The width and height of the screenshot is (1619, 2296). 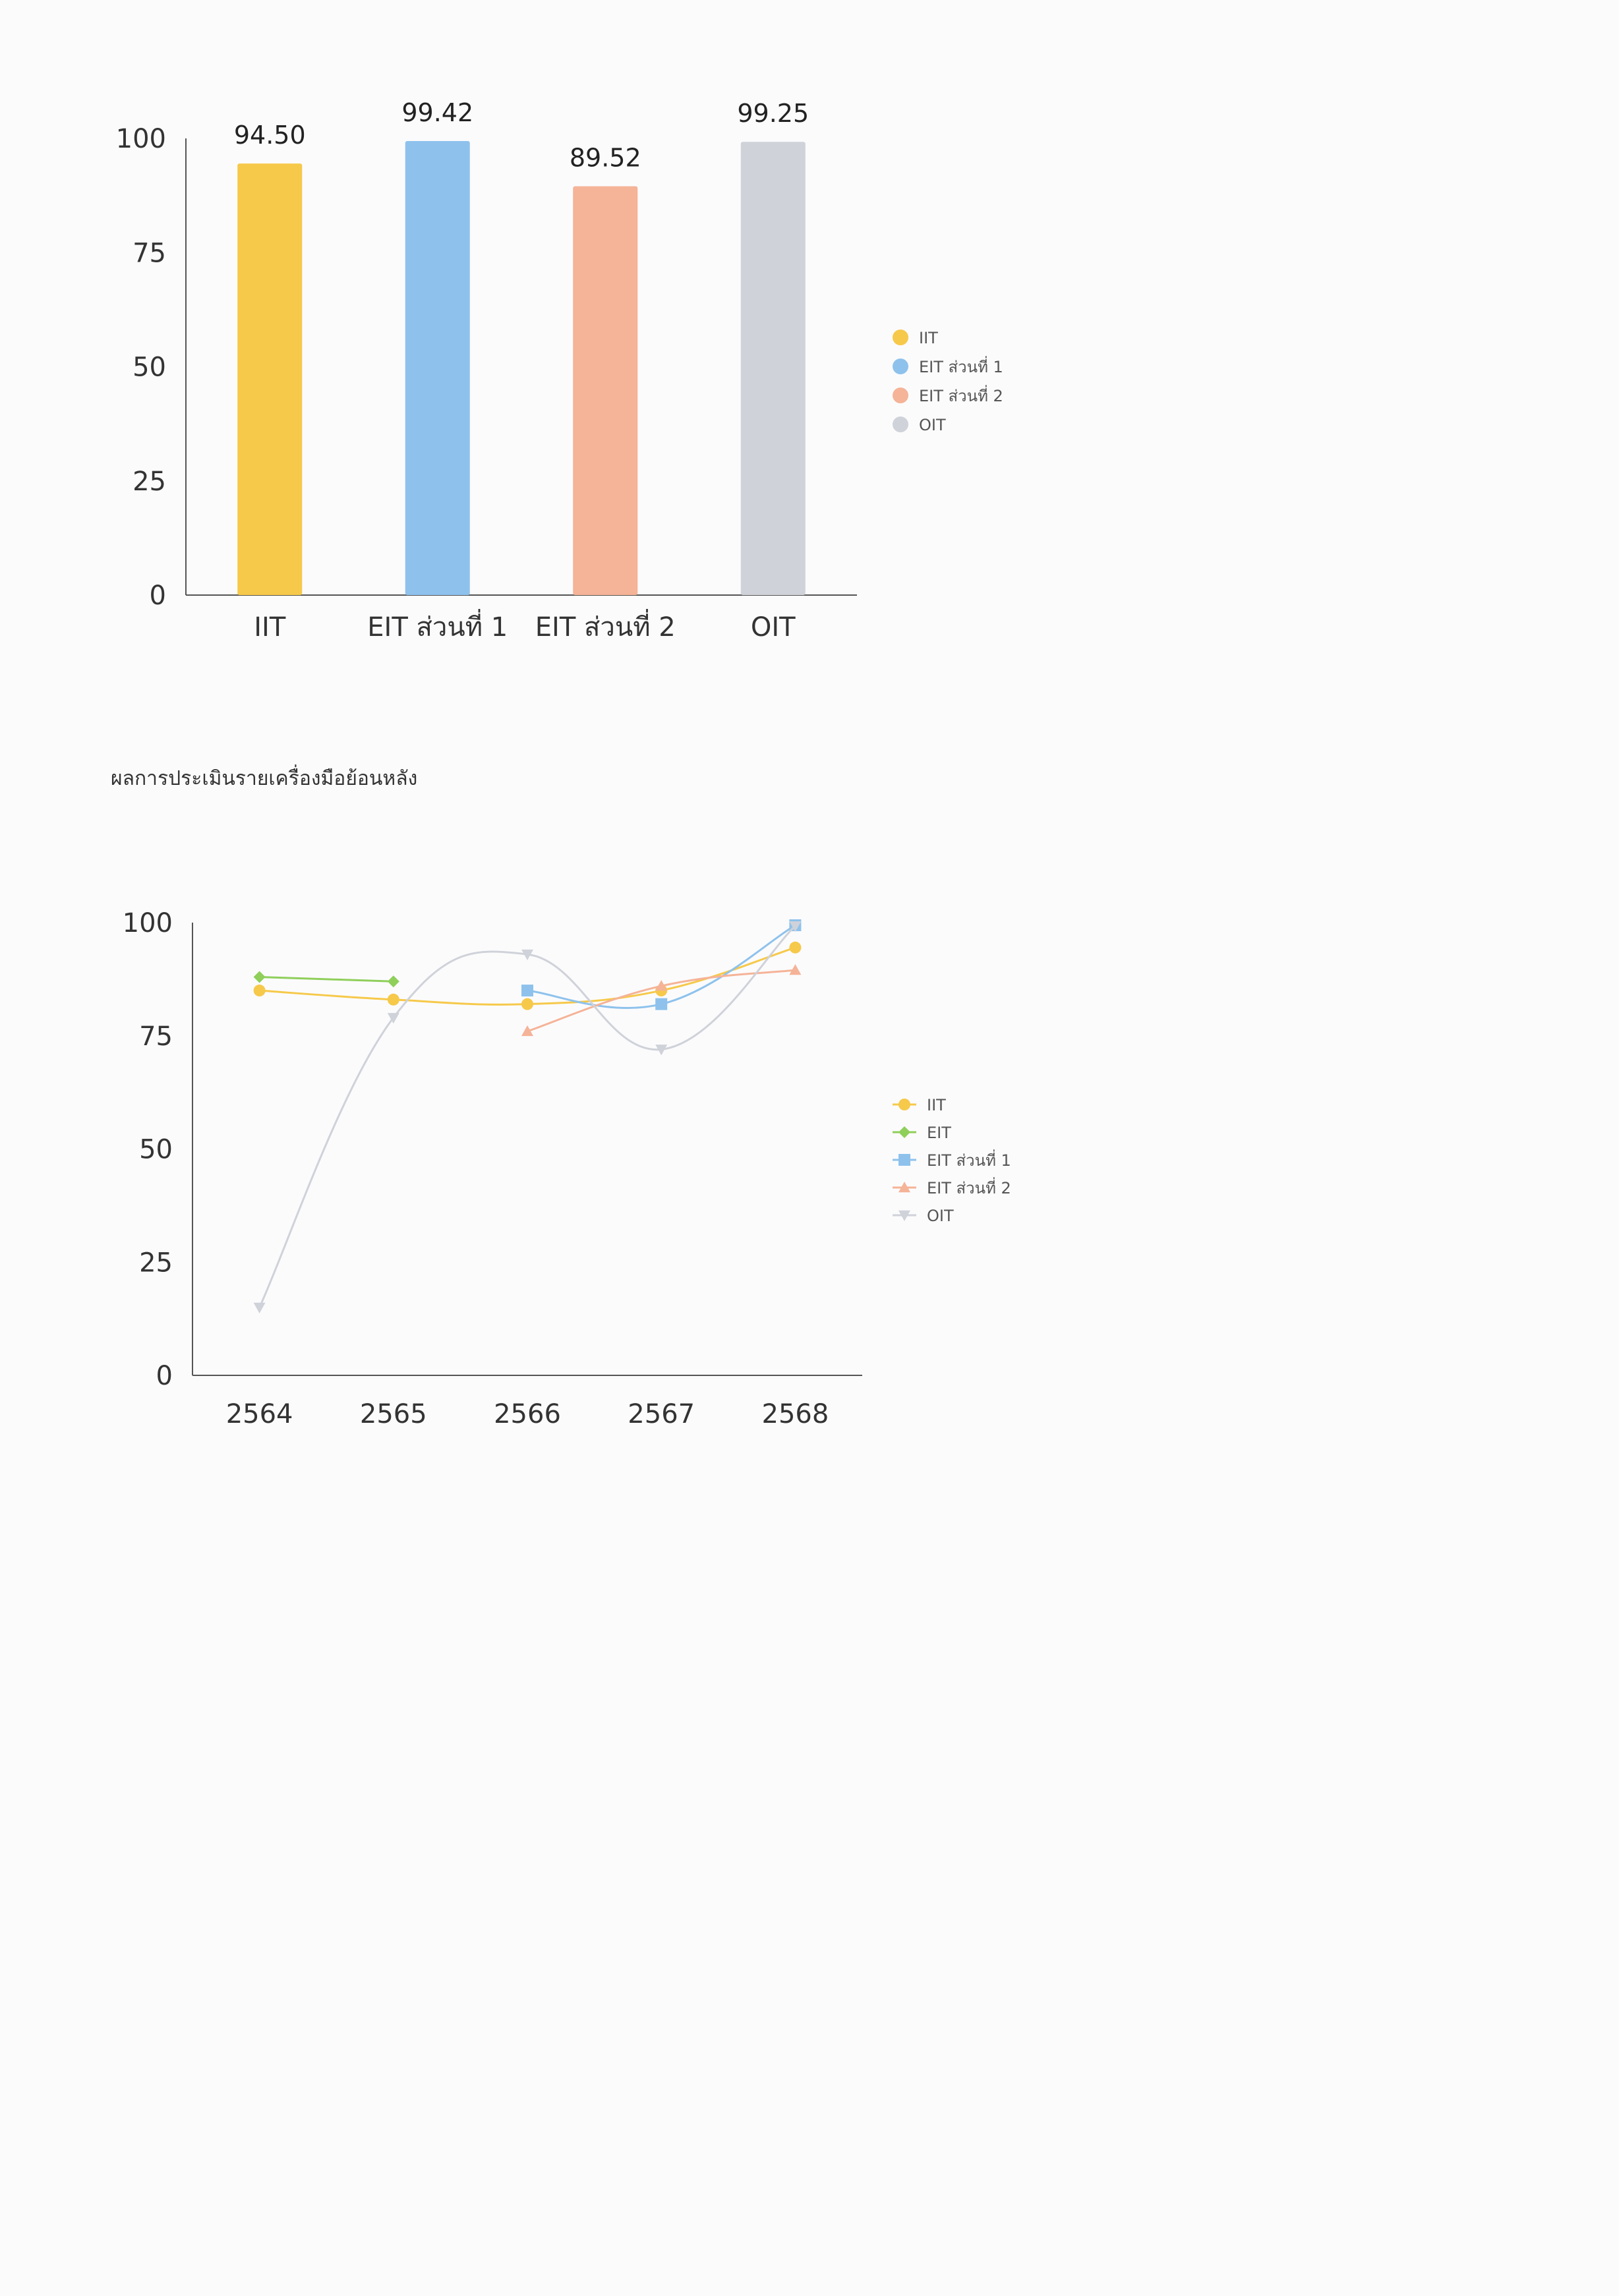 I want to click on x-tick-label: IIT, so click(x=270, y=627).